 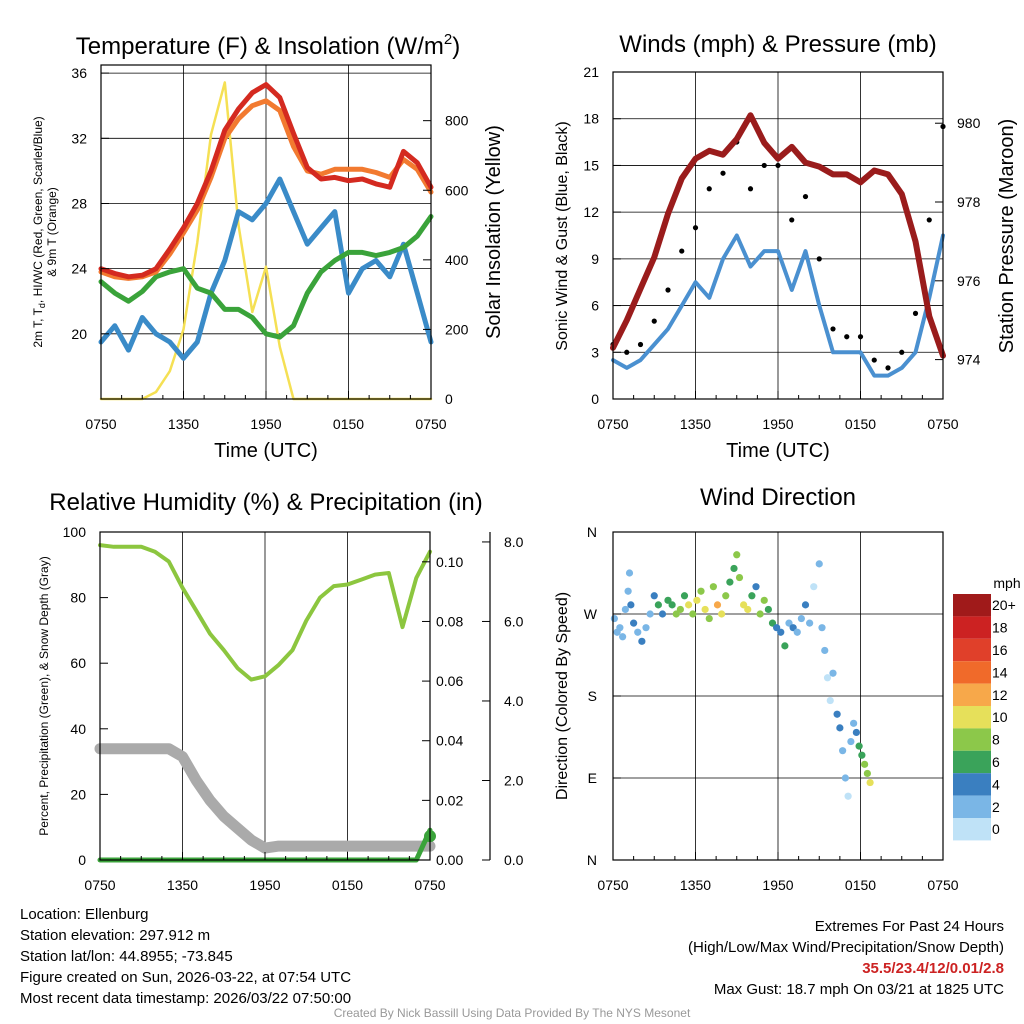 I want to click on direction-points, so click(x=742, y=675).